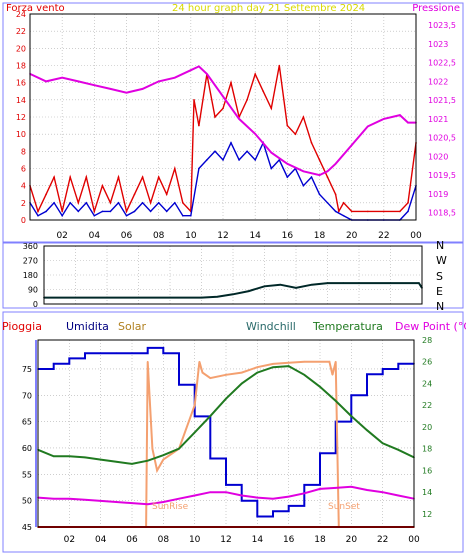 The height and width of the screenshot is (555, 466). Describe the element at coordinates (223, 180) in the screenshot. I see `p1-series-line` at that location.